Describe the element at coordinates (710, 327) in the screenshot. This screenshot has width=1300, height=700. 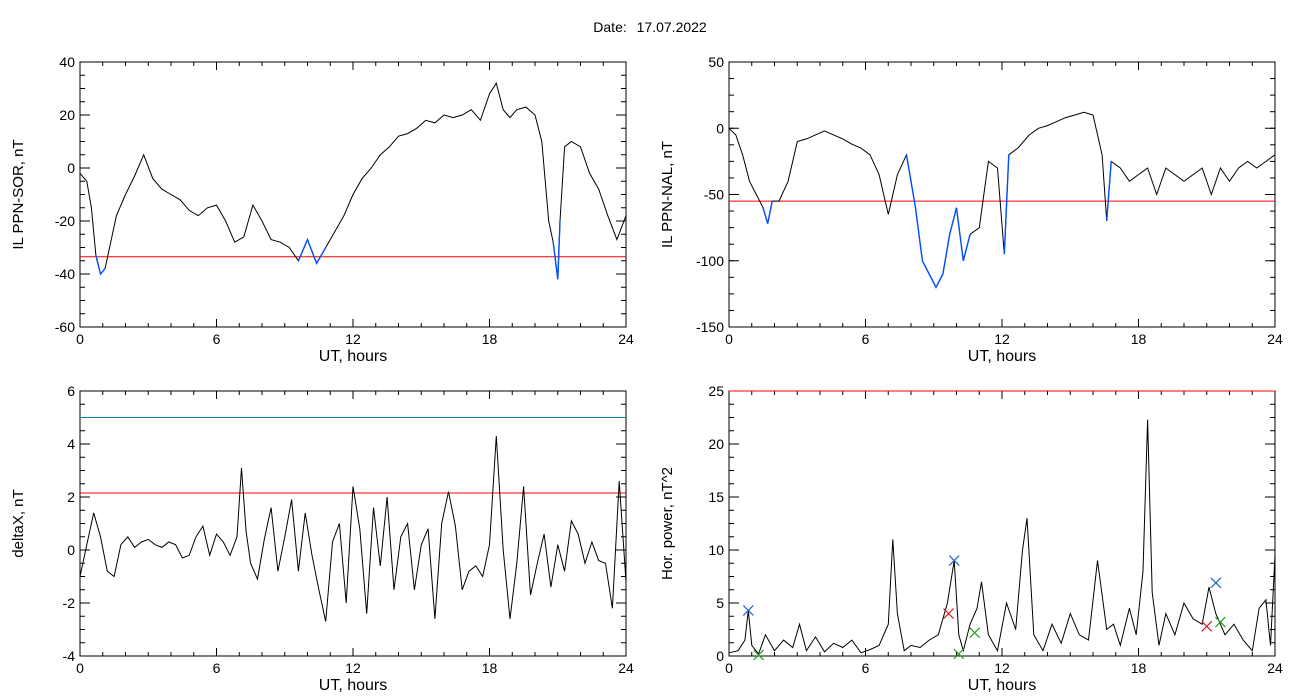
I see `y-tick-label: -150` at that location.